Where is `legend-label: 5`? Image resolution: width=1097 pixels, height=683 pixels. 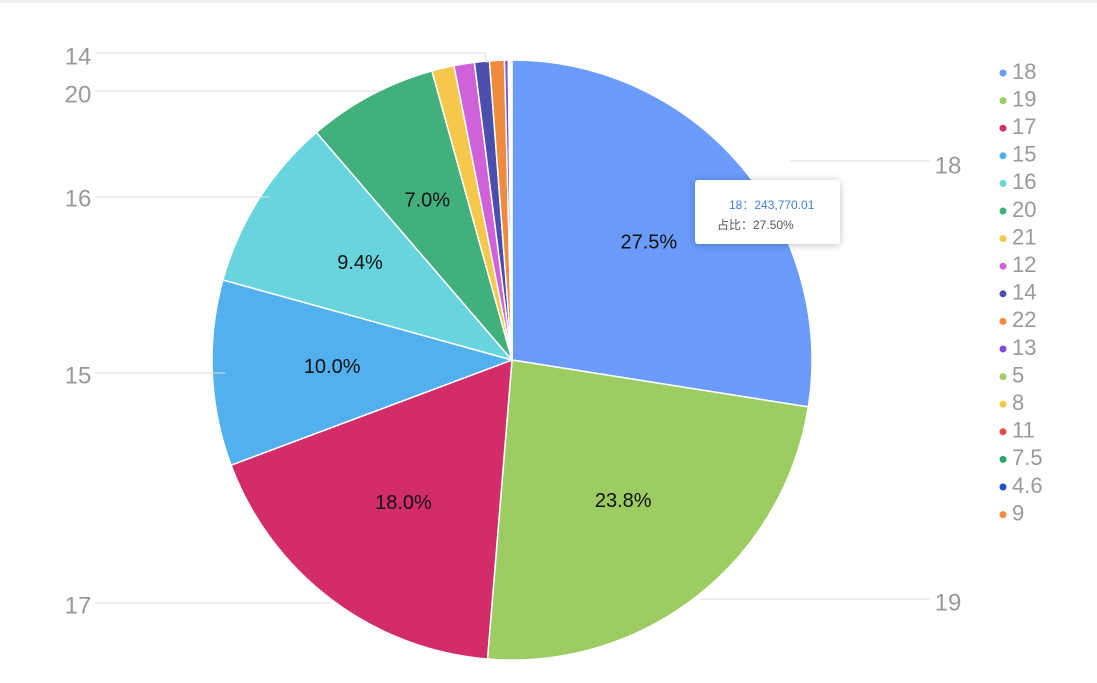
legend-label: 5 is located at coordinates (1018, 374).